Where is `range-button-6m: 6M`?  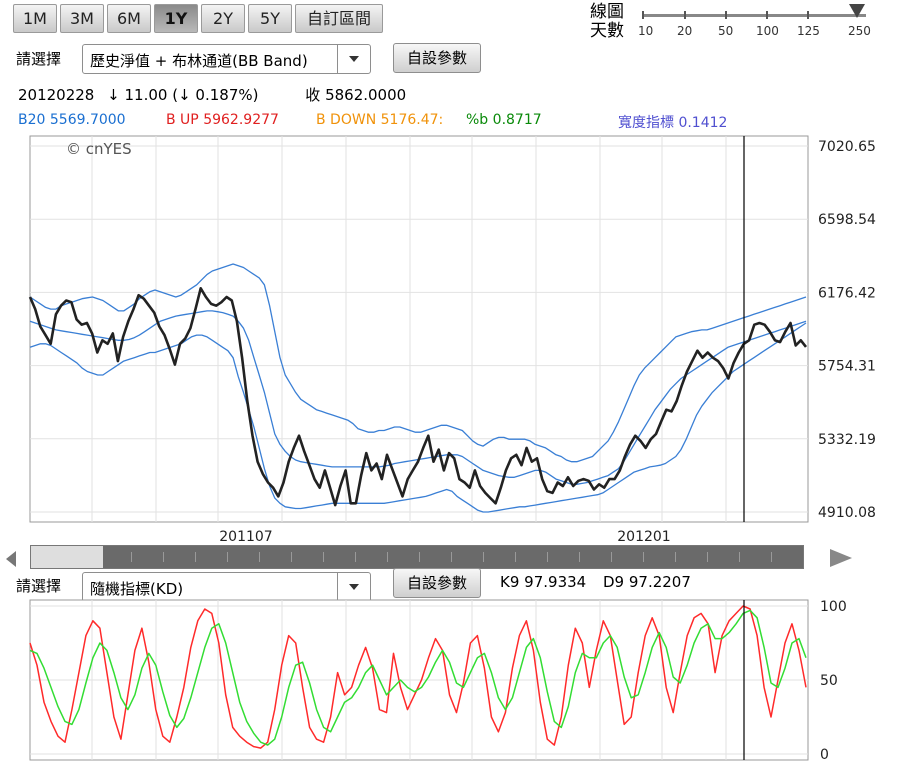
range-button-6m: 6M is located at coordinates (129, 18).